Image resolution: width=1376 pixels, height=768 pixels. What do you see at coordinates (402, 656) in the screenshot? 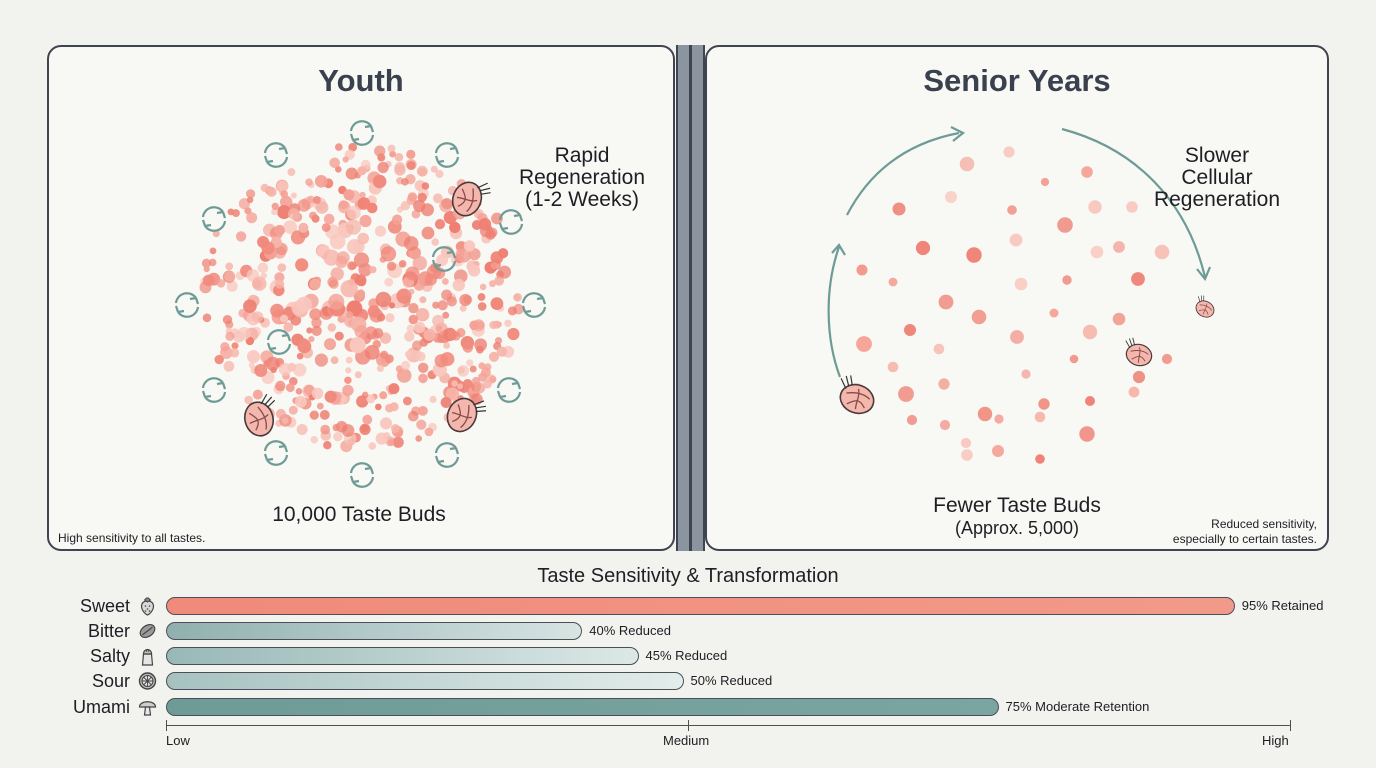
I see `bar-salty` at bounding box center [402, 656].